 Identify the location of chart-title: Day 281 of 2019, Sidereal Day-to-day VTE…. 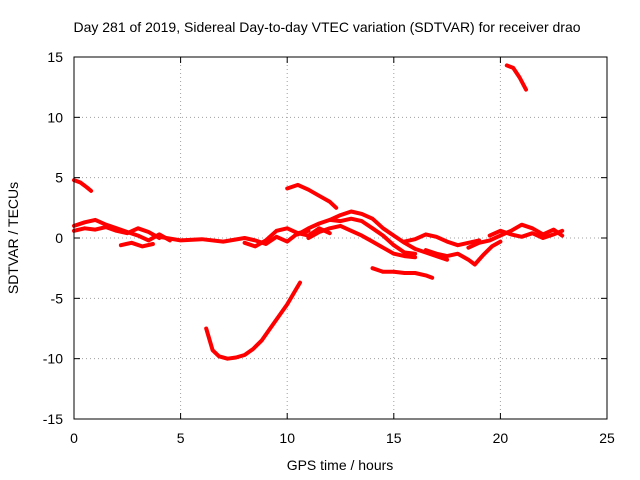
(326, 27).